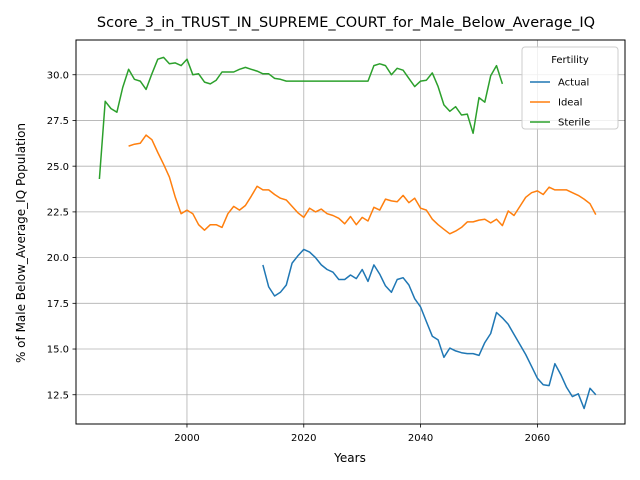  Describe the element at coordinates (58, 121) in the screenshot. I see `y-tick-label: 27.5` at that location.